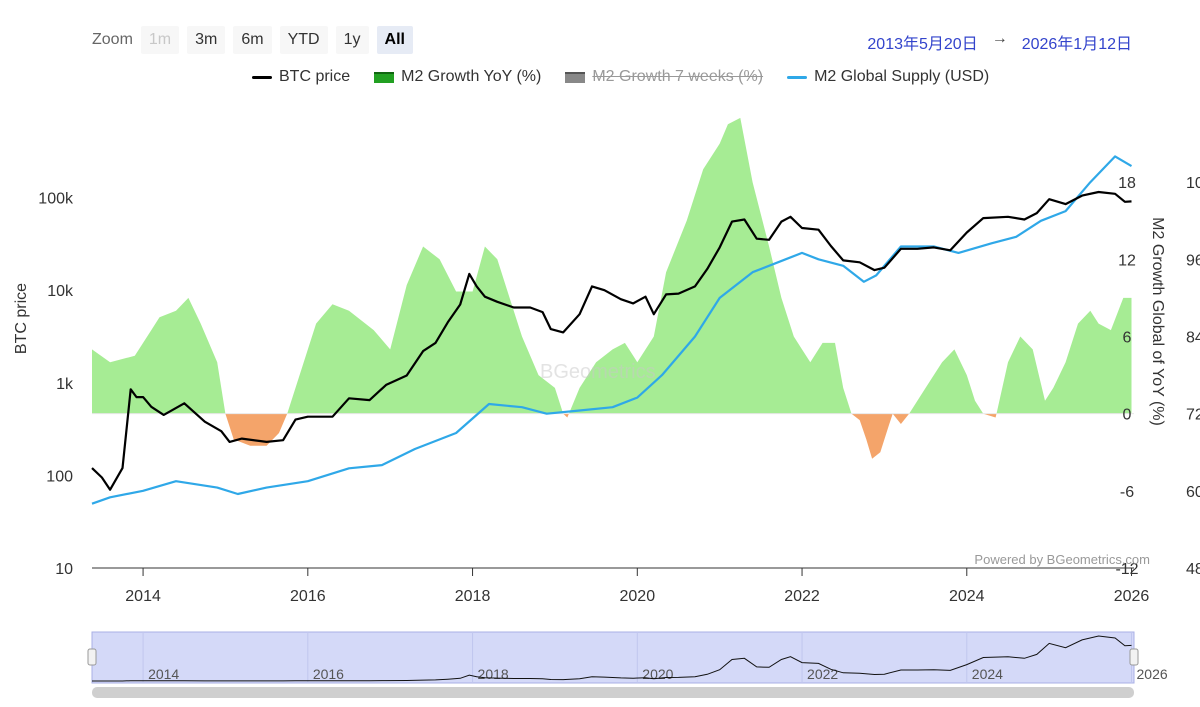 The height and width of the screenshot is (707, 1200). What do you see at coordinates (598, 372) in the screenshot?
I see `watermark-text: BGeometrics` at bounding box center [598, 372].